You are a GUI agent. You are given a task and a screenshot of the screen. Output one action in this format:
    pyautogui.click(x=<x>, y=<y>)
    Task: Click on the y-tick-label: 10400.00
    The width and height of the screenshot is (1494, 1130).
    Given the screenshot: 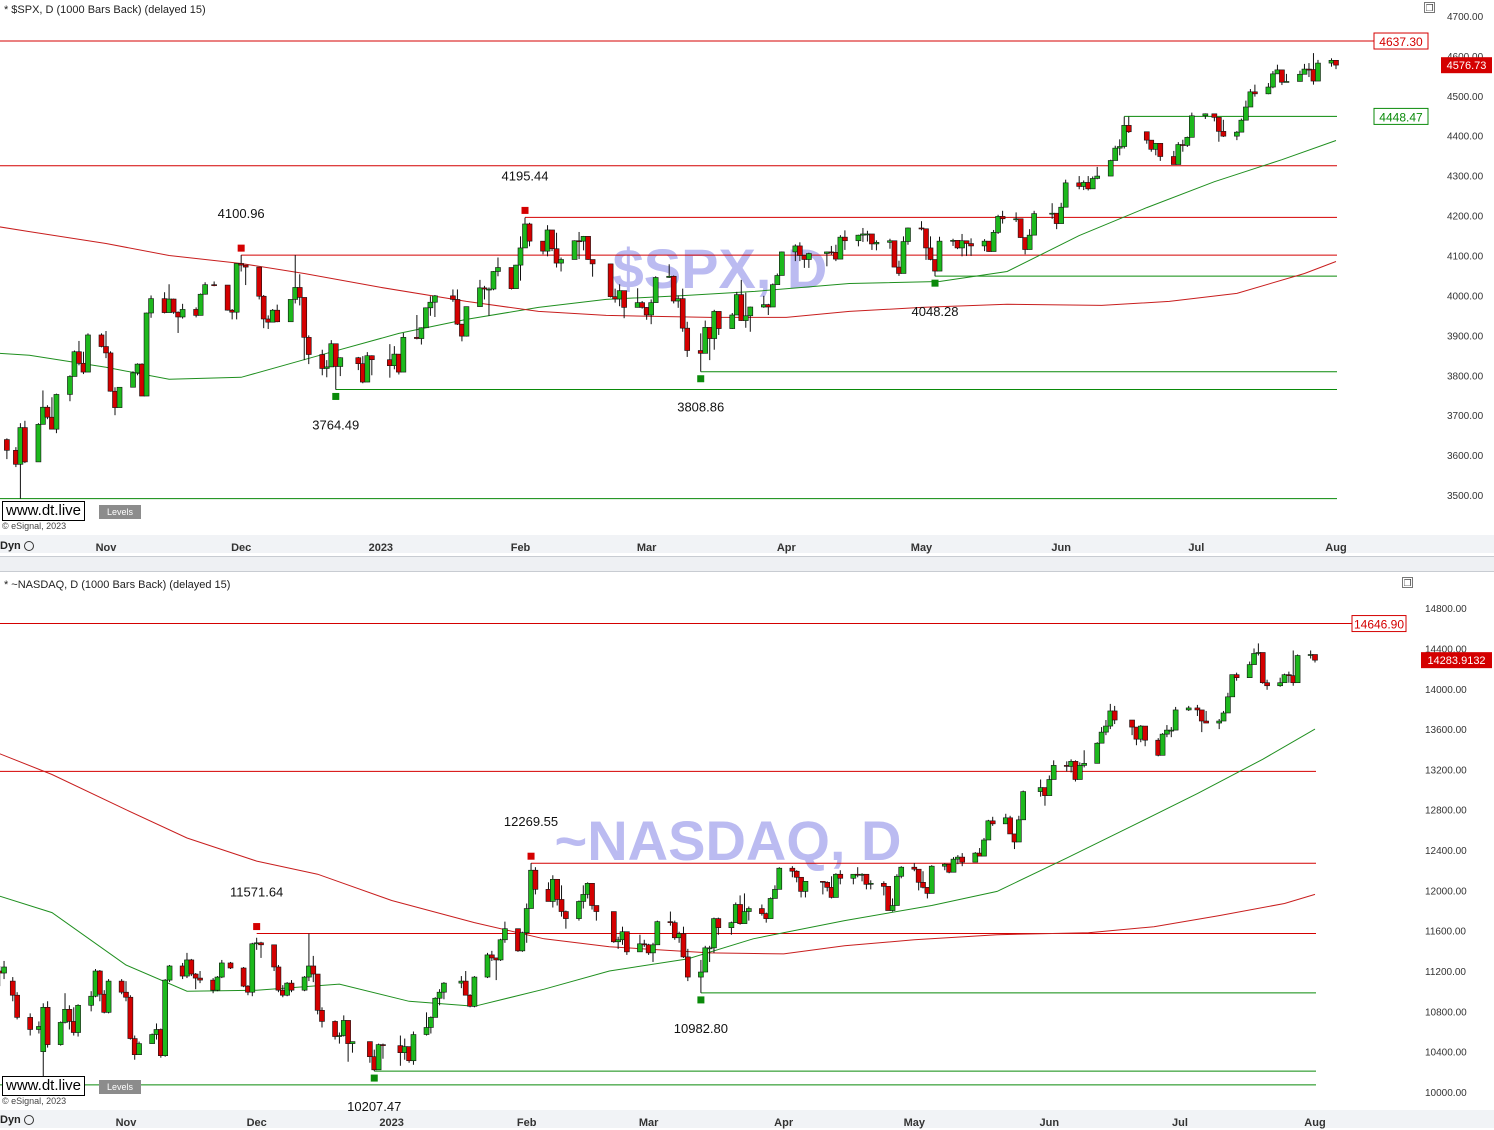 What is the action you would take?
    pyautogui.click(x=1446, y=1053)
    